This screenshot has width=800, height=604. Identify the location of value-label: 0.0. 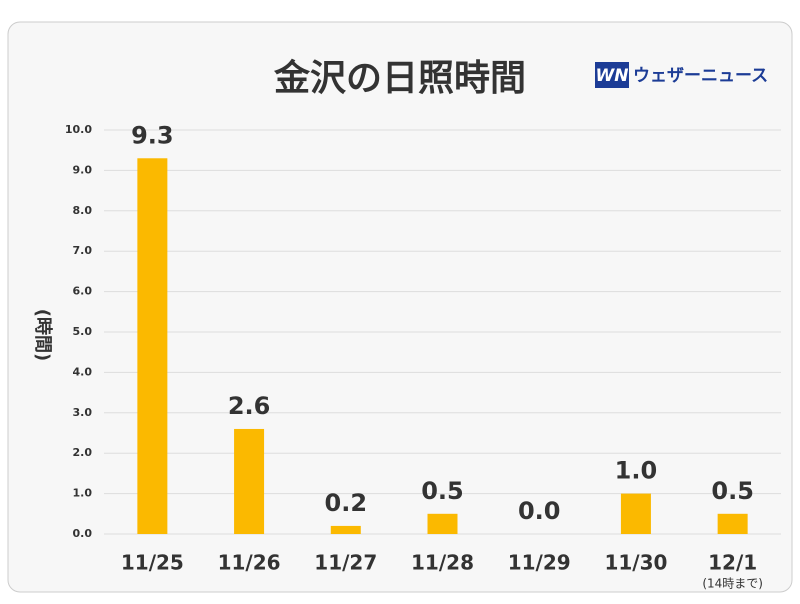
(539, 511).